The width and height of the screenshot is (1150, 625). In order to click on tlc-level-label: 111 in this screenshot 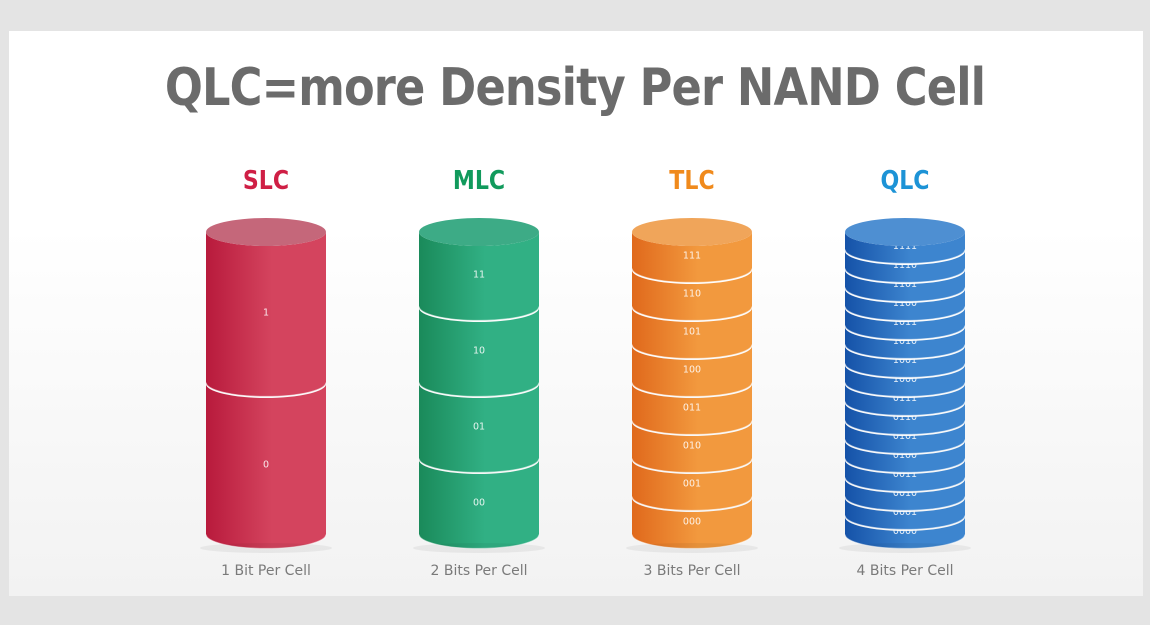, I will do `click(692, 255)`.